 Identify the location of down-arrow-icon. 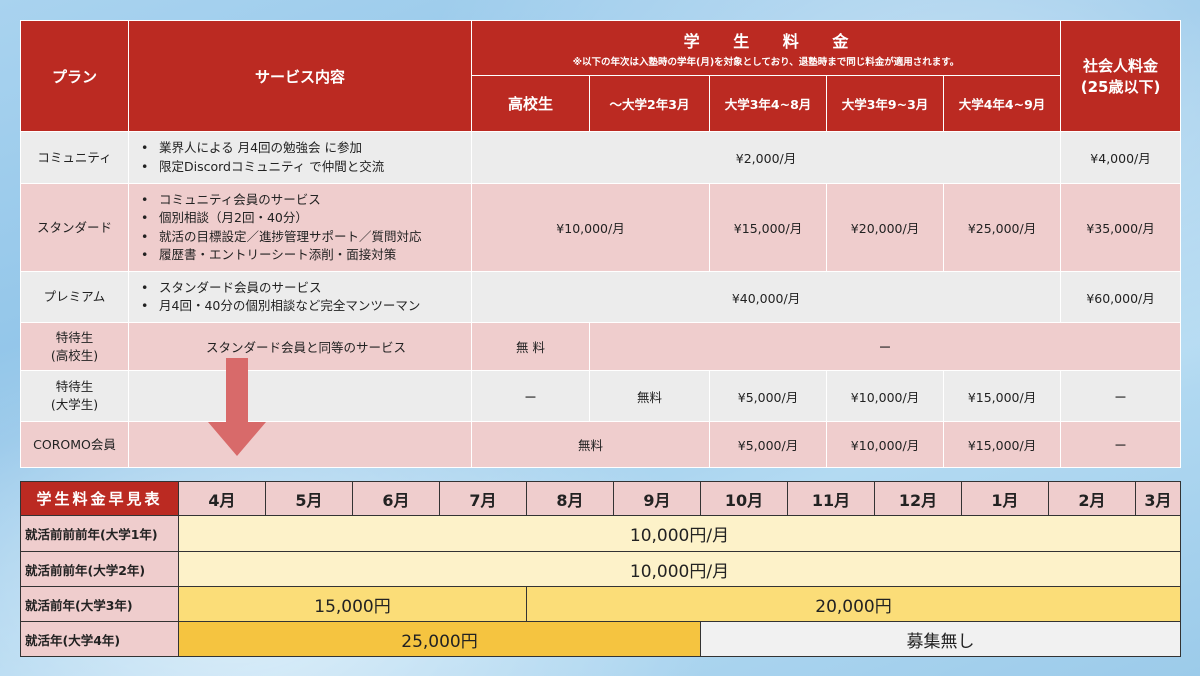
(237, 407).